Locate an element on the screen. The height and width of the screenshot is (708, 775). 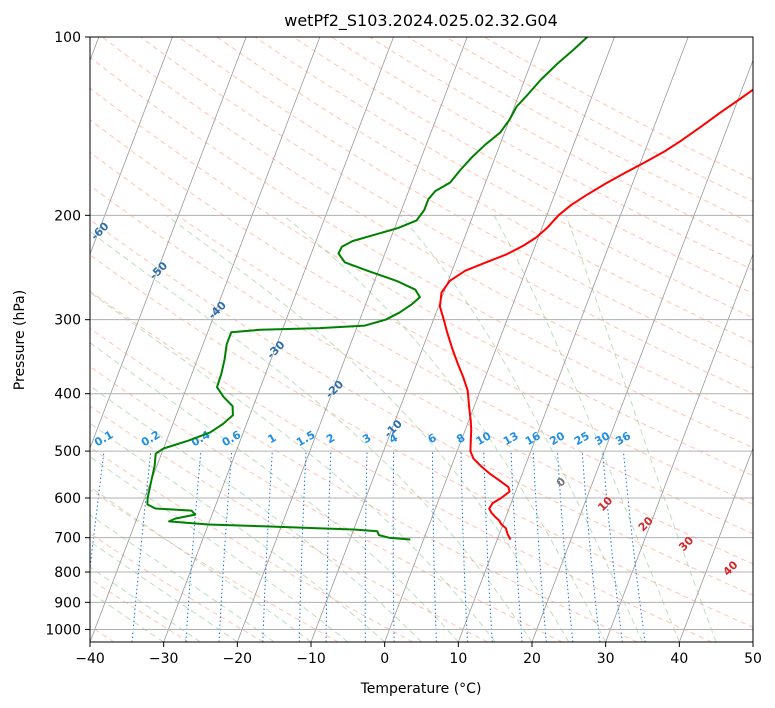
y-axis-label: Pressure (hPa) is located at coordinates (20, 340).